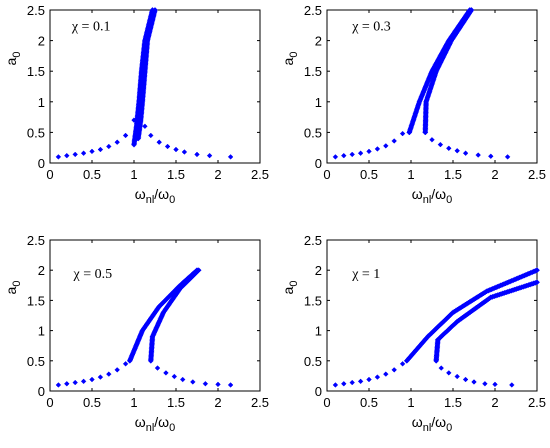  Describe the element at coordinates (326, 402) in the screenshot. I see `x-tick-label: 0` at that location.